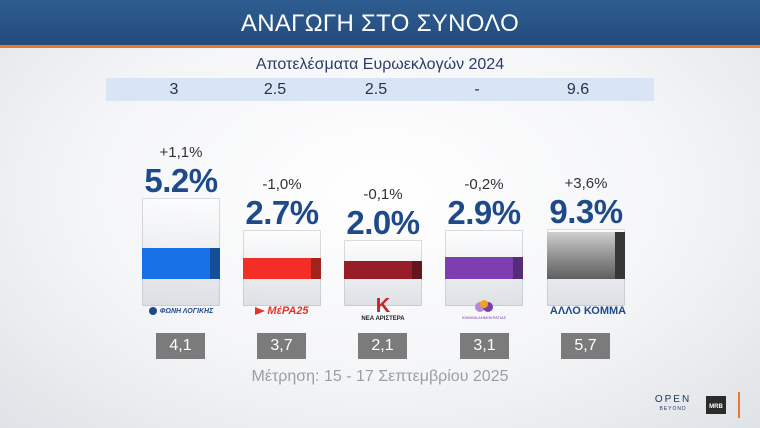 Image resolution: width=760 pixels, height=428 pixels. What do you see at coordinates (484, 346) in the screenshot?
I see `previous-value: 3,1` at bounding box center [484, 346].